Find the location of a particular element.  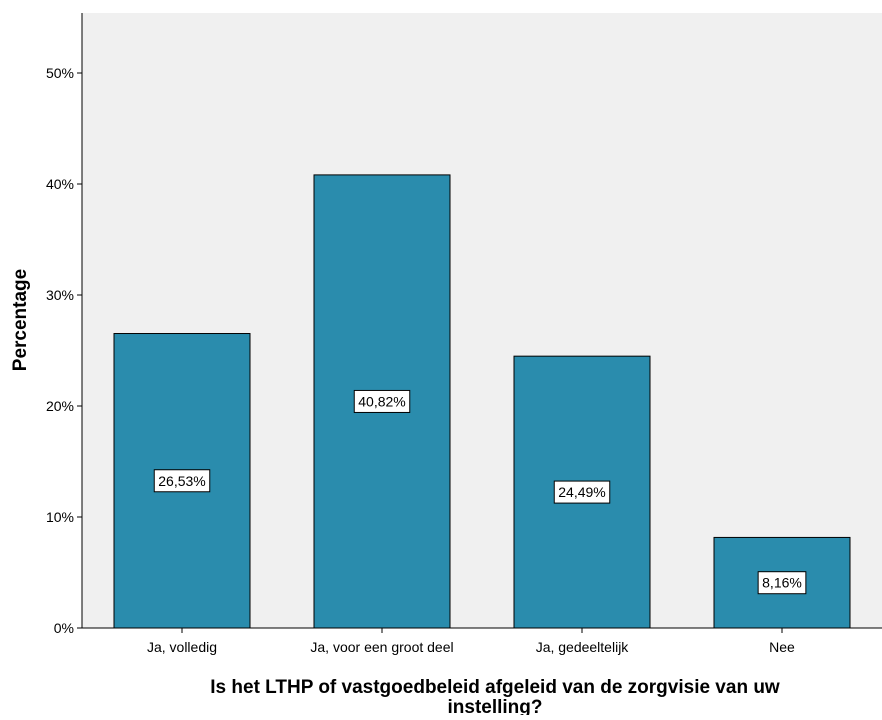

y-axis-label: Percentage is located at coordinates (20, 320).